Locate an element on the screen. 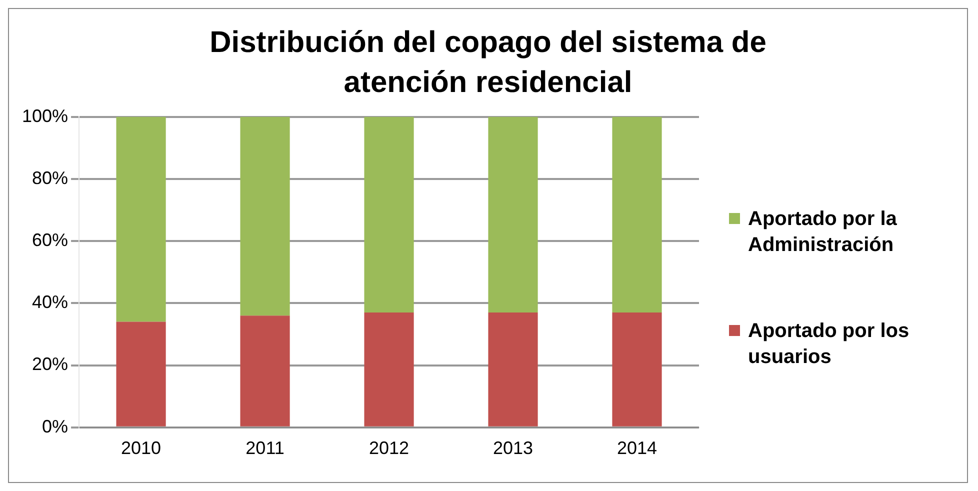  y-tick-label: 40% is located at coordinates (50, 302).